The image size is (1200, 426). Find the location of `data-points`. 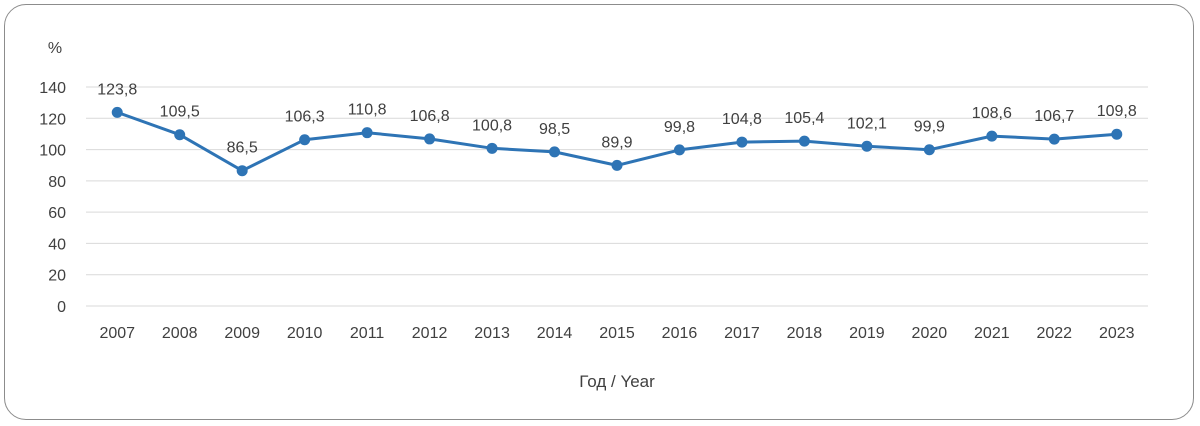

data-points is located at coordinates (617, 141).